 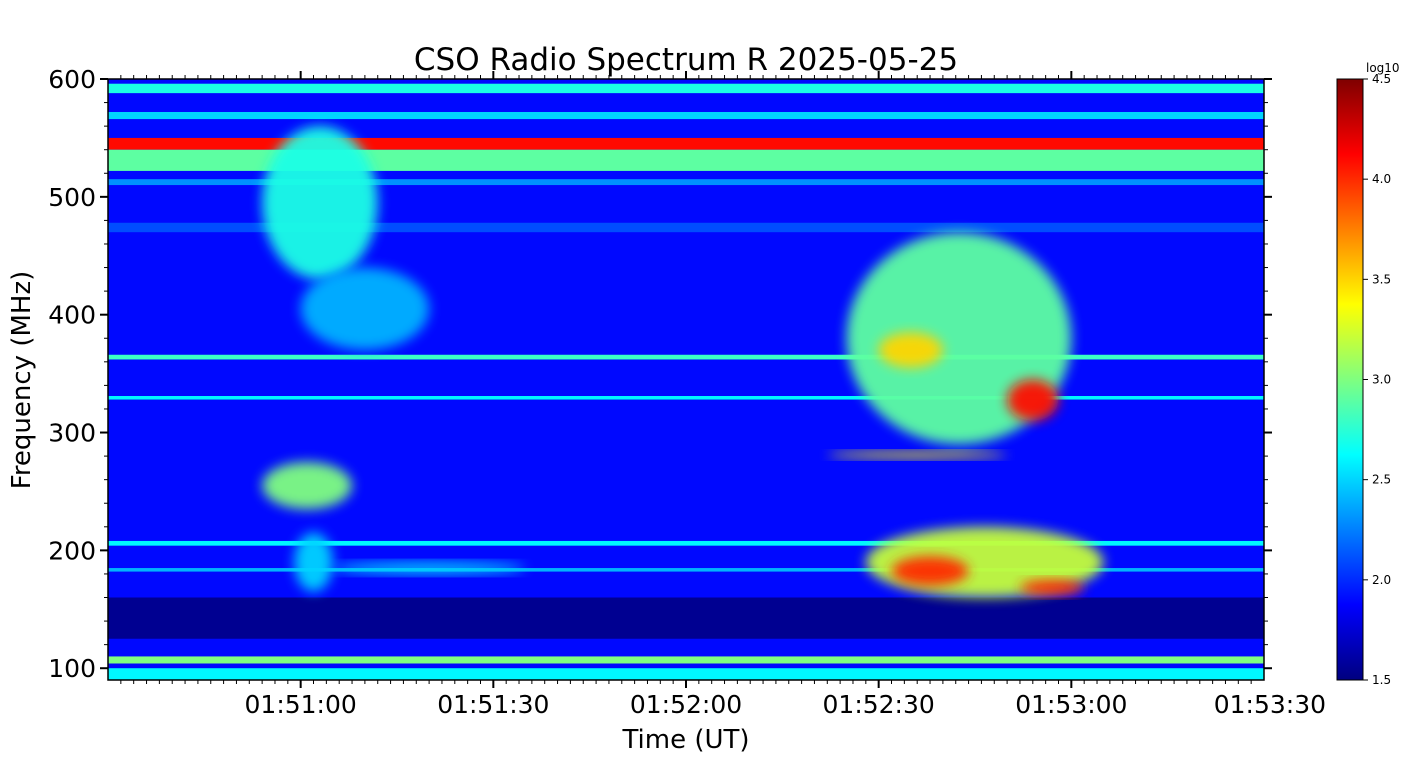 I want to click on y-tick-label: 500, so click(x=72, y=197).